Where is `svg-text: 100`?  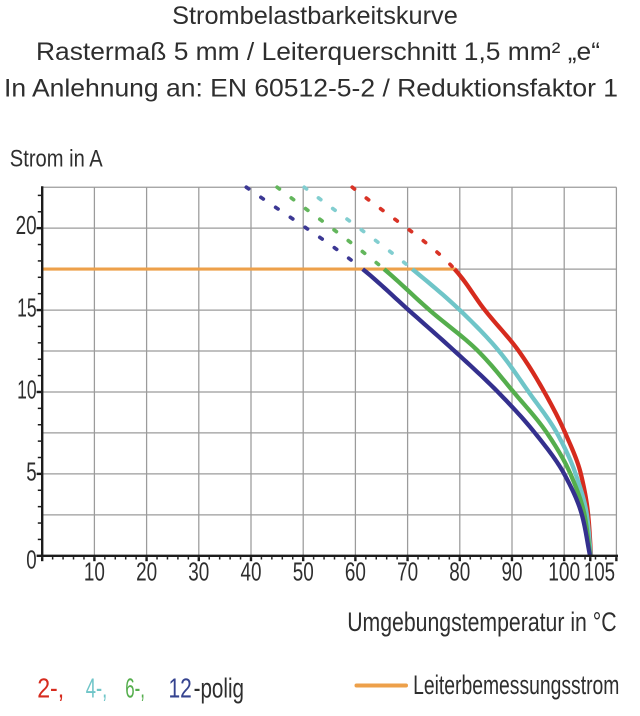
svg-text: 100 is located at coordinates (564, 571).